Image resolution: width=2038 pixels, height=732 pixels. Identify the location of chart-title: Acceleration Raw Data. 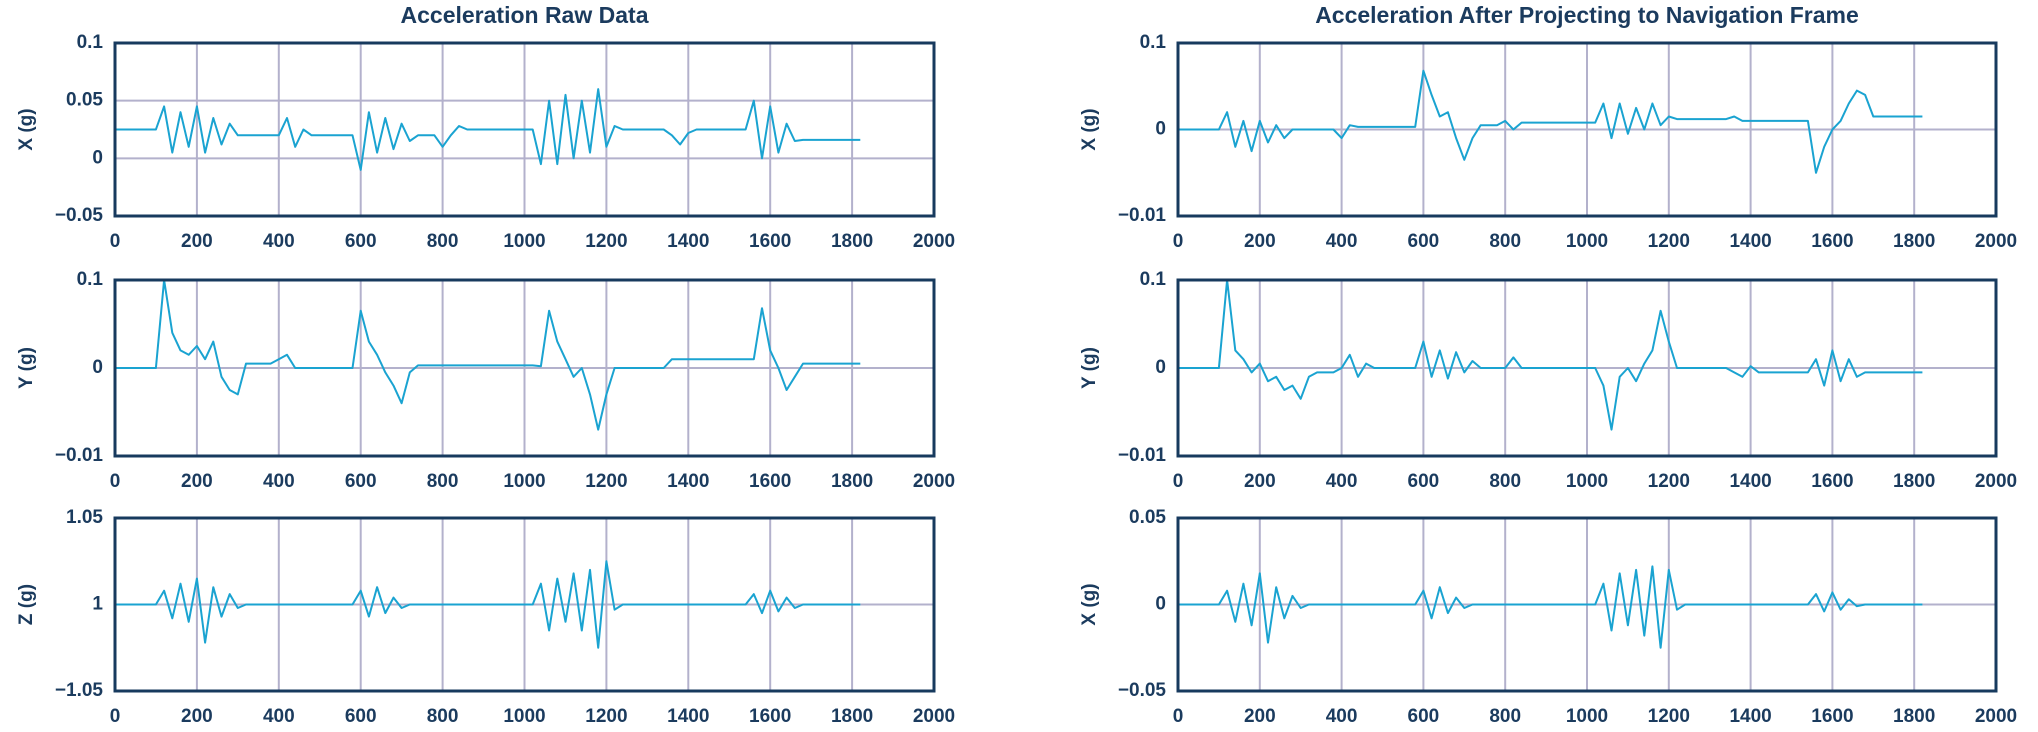
(525, 15).